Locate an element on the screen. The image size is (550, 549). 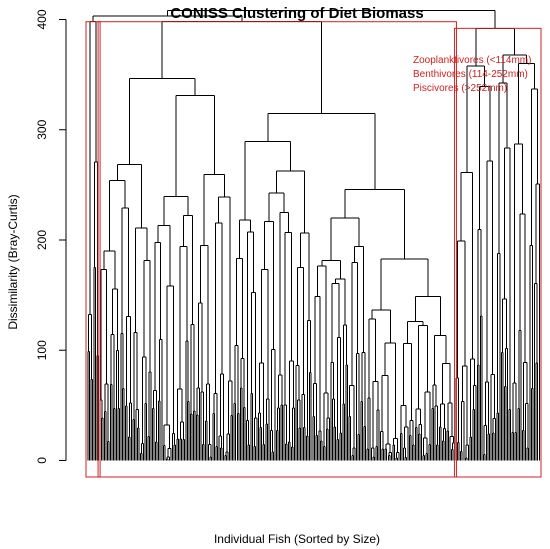
y-tick-label-400: 400 is located at coordinates (42, 19).